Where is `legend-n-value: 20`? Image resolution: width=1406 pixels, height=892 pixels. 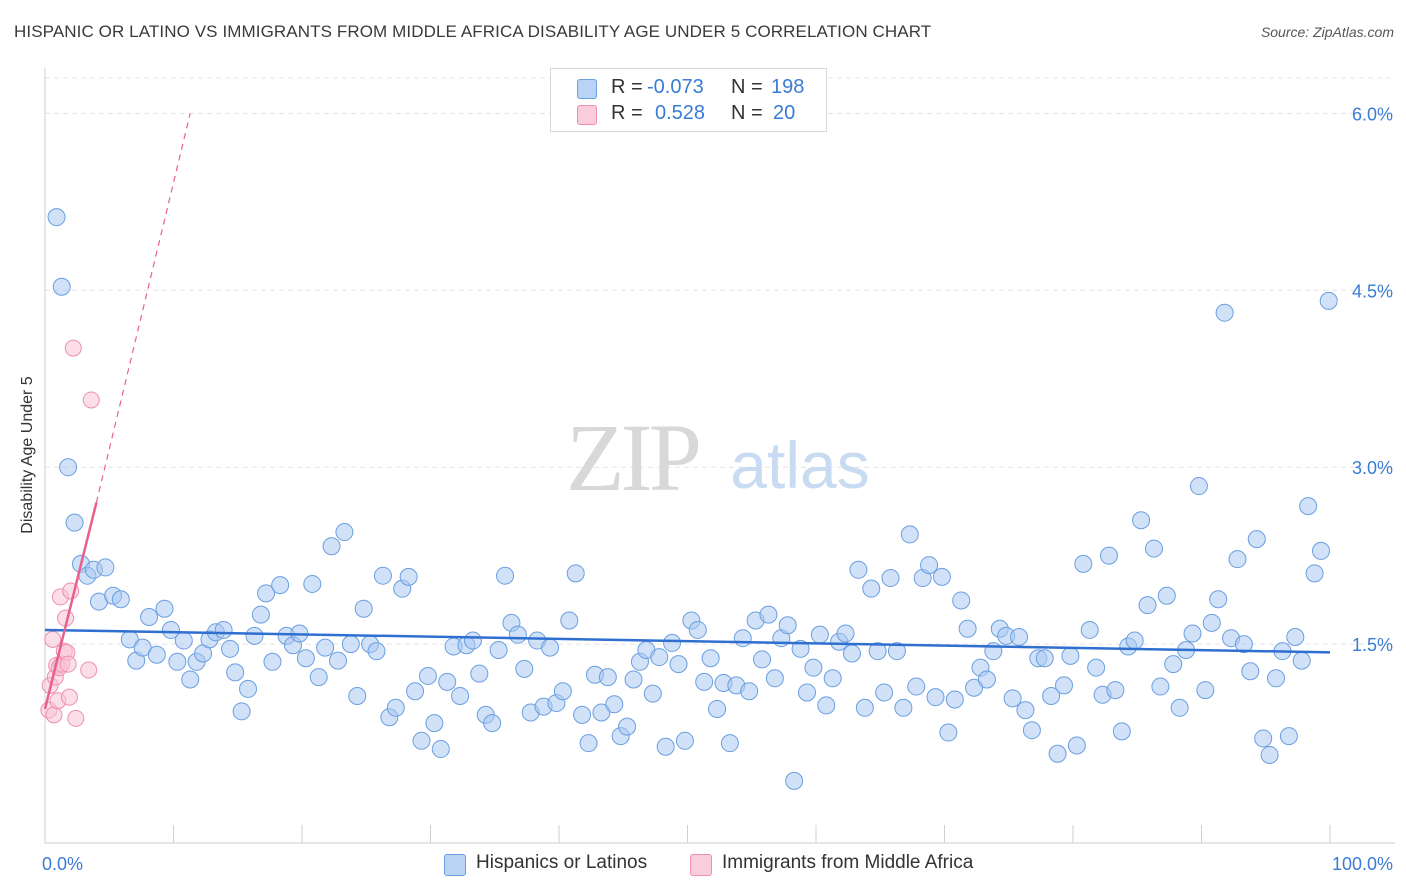
legend-n-value: 20 is located at coordinates (784, 113).